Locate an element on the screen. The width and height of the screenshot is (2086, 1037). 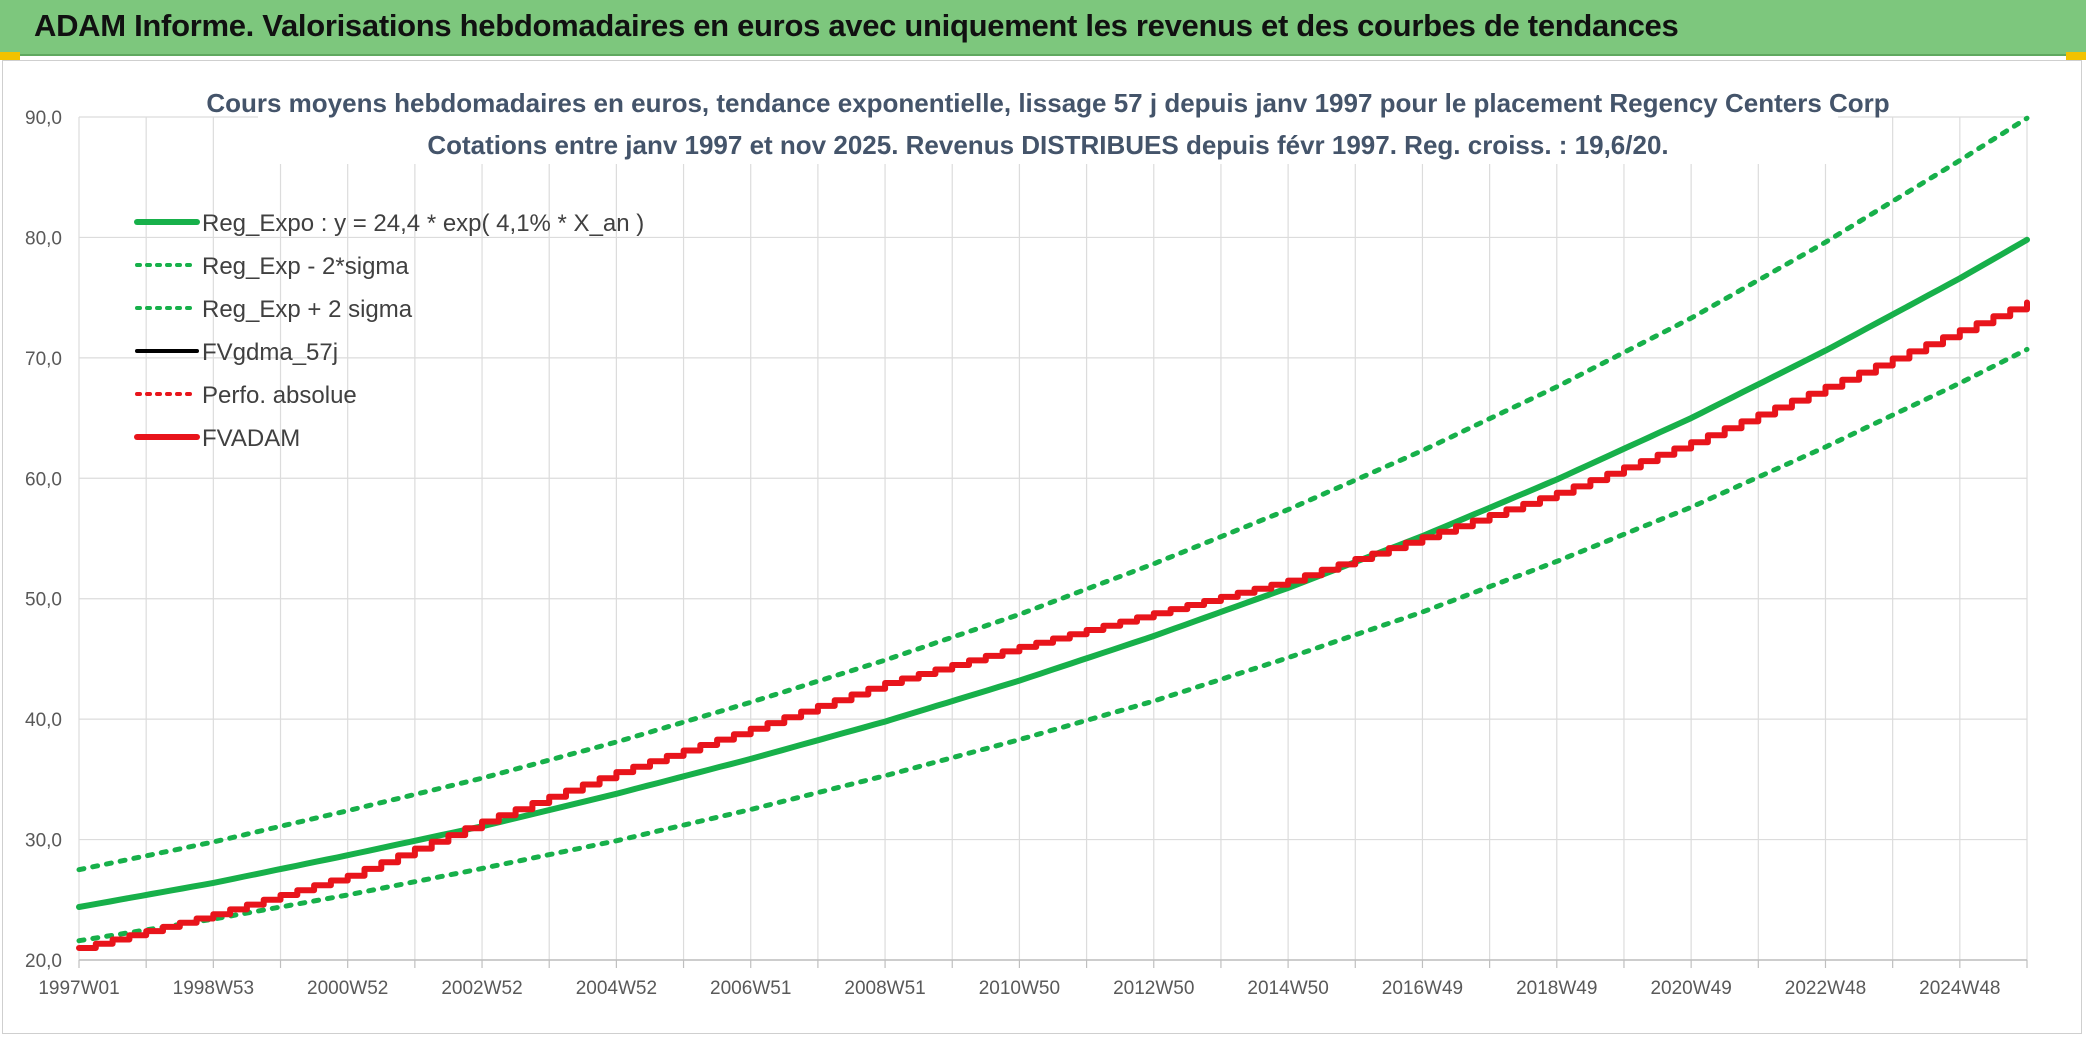
corner-marker-left is located at coordinates (10, 56).